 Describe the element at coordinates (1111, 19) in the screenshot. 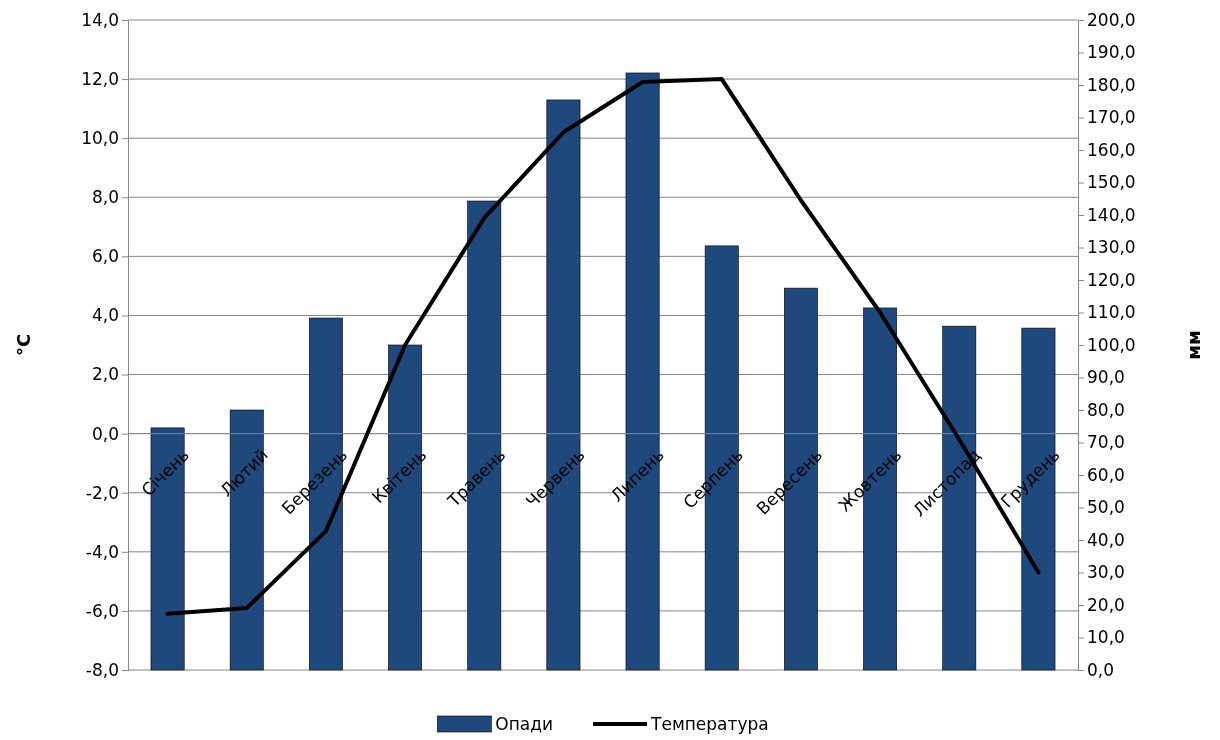

I see `y2-tick-label: 200,0` at that location.